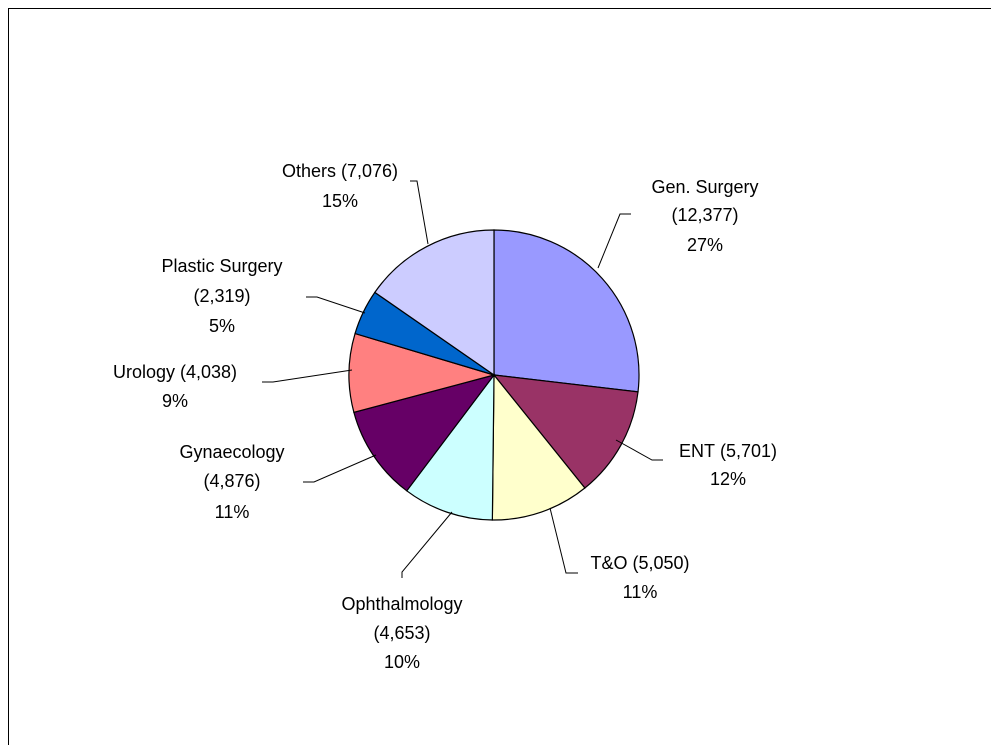 The height and width of the screenshot is (745, 991). What do you see at coordinates (660, 563) in the screenshot?
I see `value-label: (5,050)` at bounding box center [660, 563].